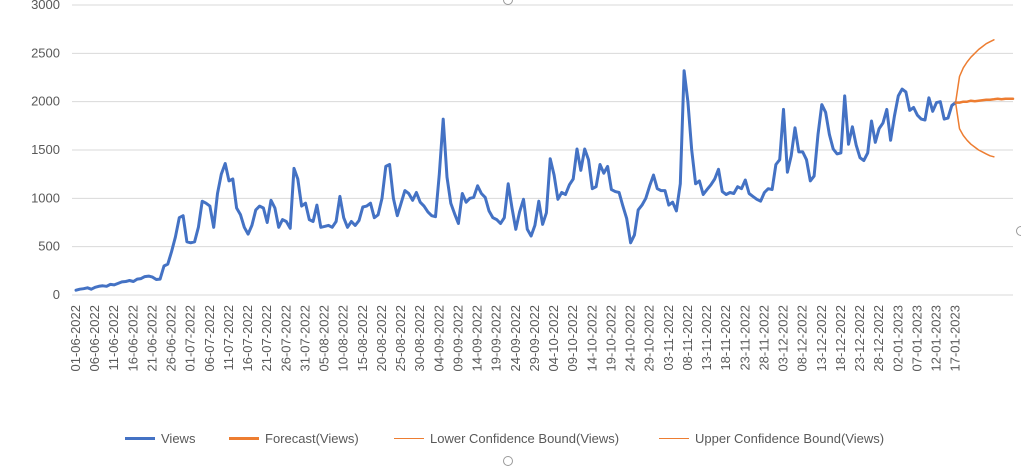 This screenshot has width=1021, height=466. I want to click on x-tick-label: 19-09-2022, so click(496, 338).